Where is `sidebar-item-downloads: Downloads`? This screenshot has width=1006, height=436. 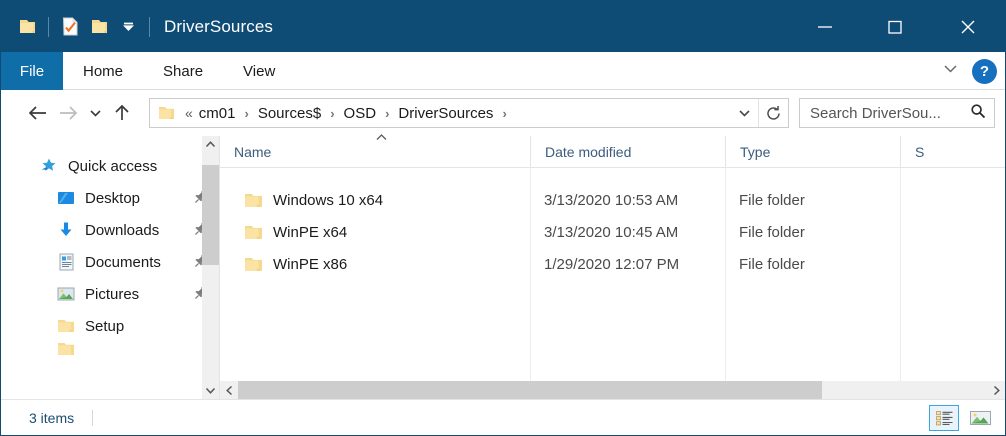
sidebar-item-downloads: Downloads is located at coordinates (110, 230).